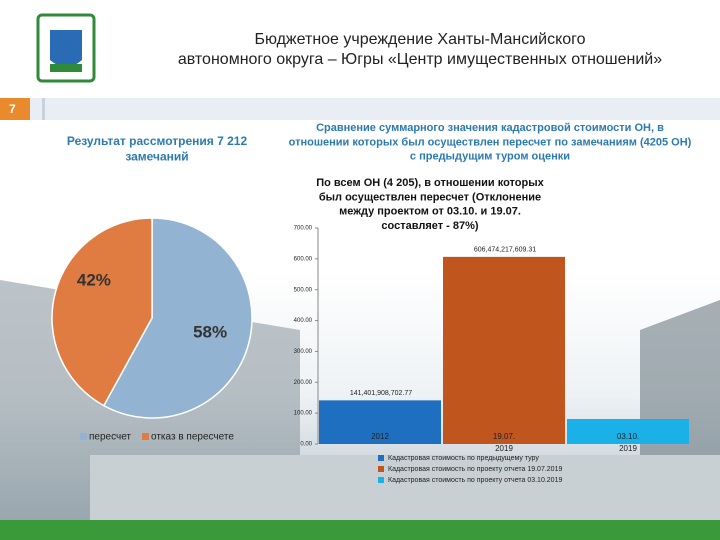 This screenshot has height=540, width=720. What do you see at coordinates (303, 259) in the screenshot?
I see `y-tick-label: 600.00` at bounding box center [303, 259].